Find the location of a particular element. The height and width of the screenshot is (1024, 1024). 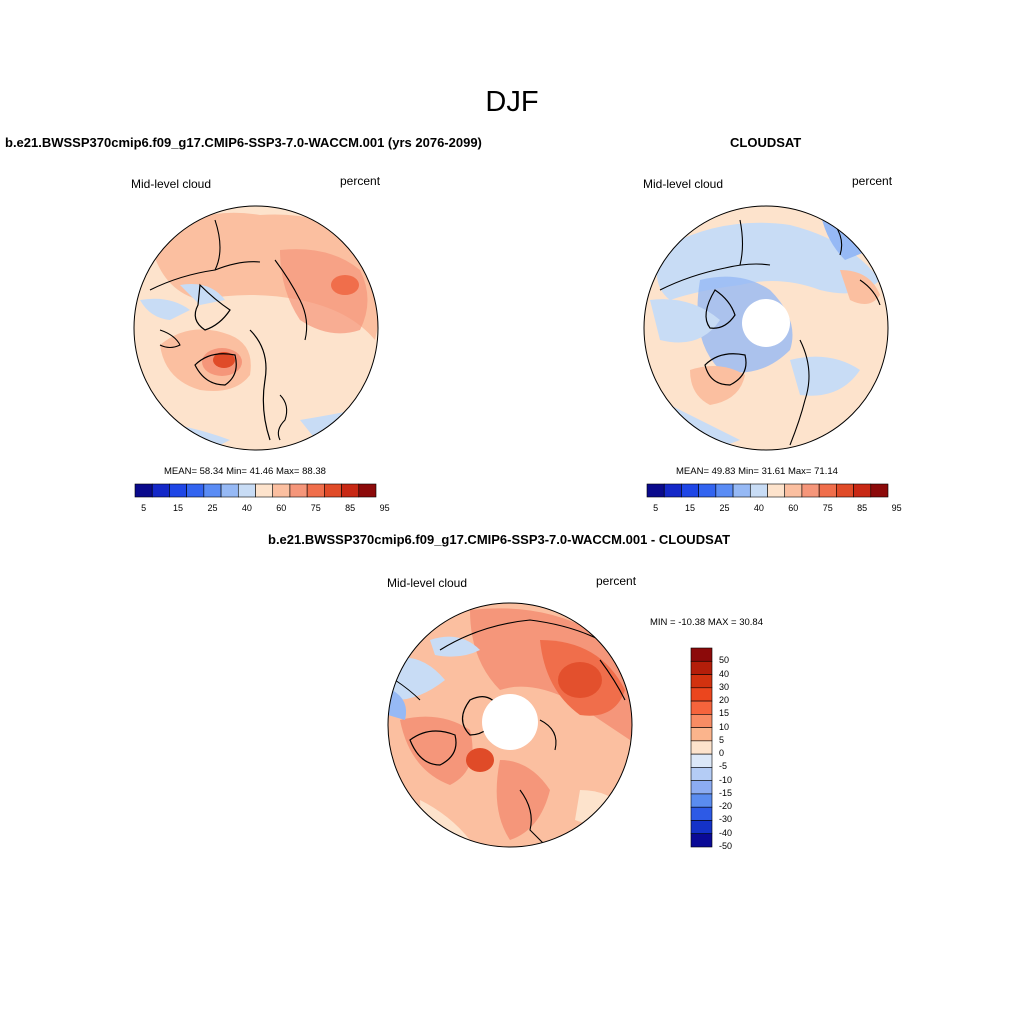

panel3-blue-northwest is located at coordinates (455, 646).